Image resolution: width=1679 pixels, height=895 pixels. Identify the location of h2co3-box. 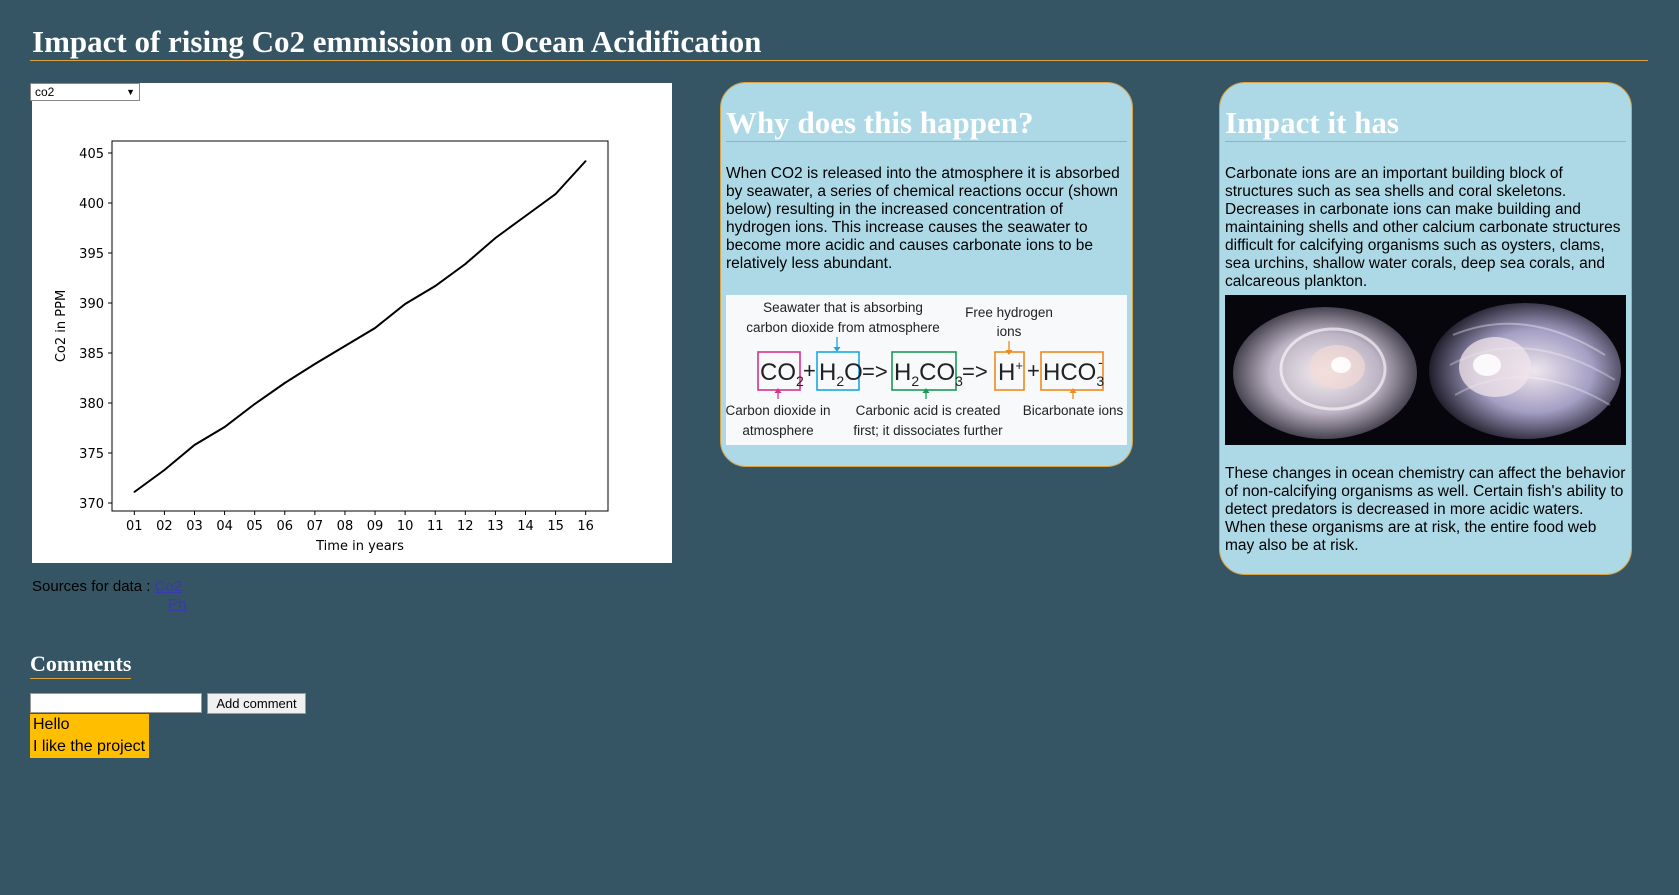
(924, 371).